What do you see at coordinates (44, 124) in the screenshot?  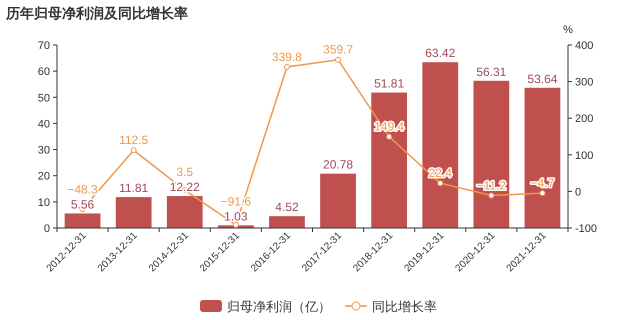 I see `y-tick-label: 40` at bounding box center [44, 124].